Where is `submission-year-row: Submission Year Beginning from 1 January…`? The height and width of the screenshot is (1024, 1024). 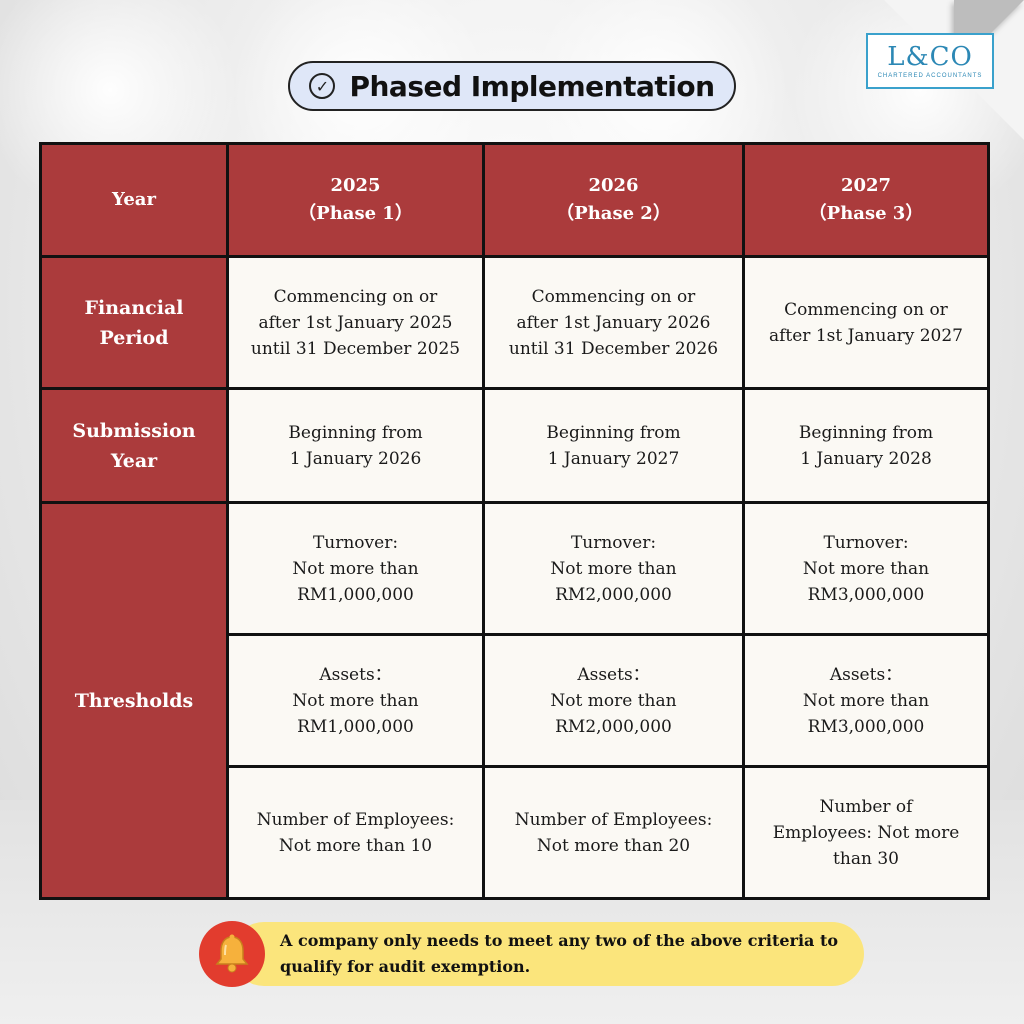 submission-year-row: Submission Year Beginning from 1 January… is located at coordinates (514, 445).